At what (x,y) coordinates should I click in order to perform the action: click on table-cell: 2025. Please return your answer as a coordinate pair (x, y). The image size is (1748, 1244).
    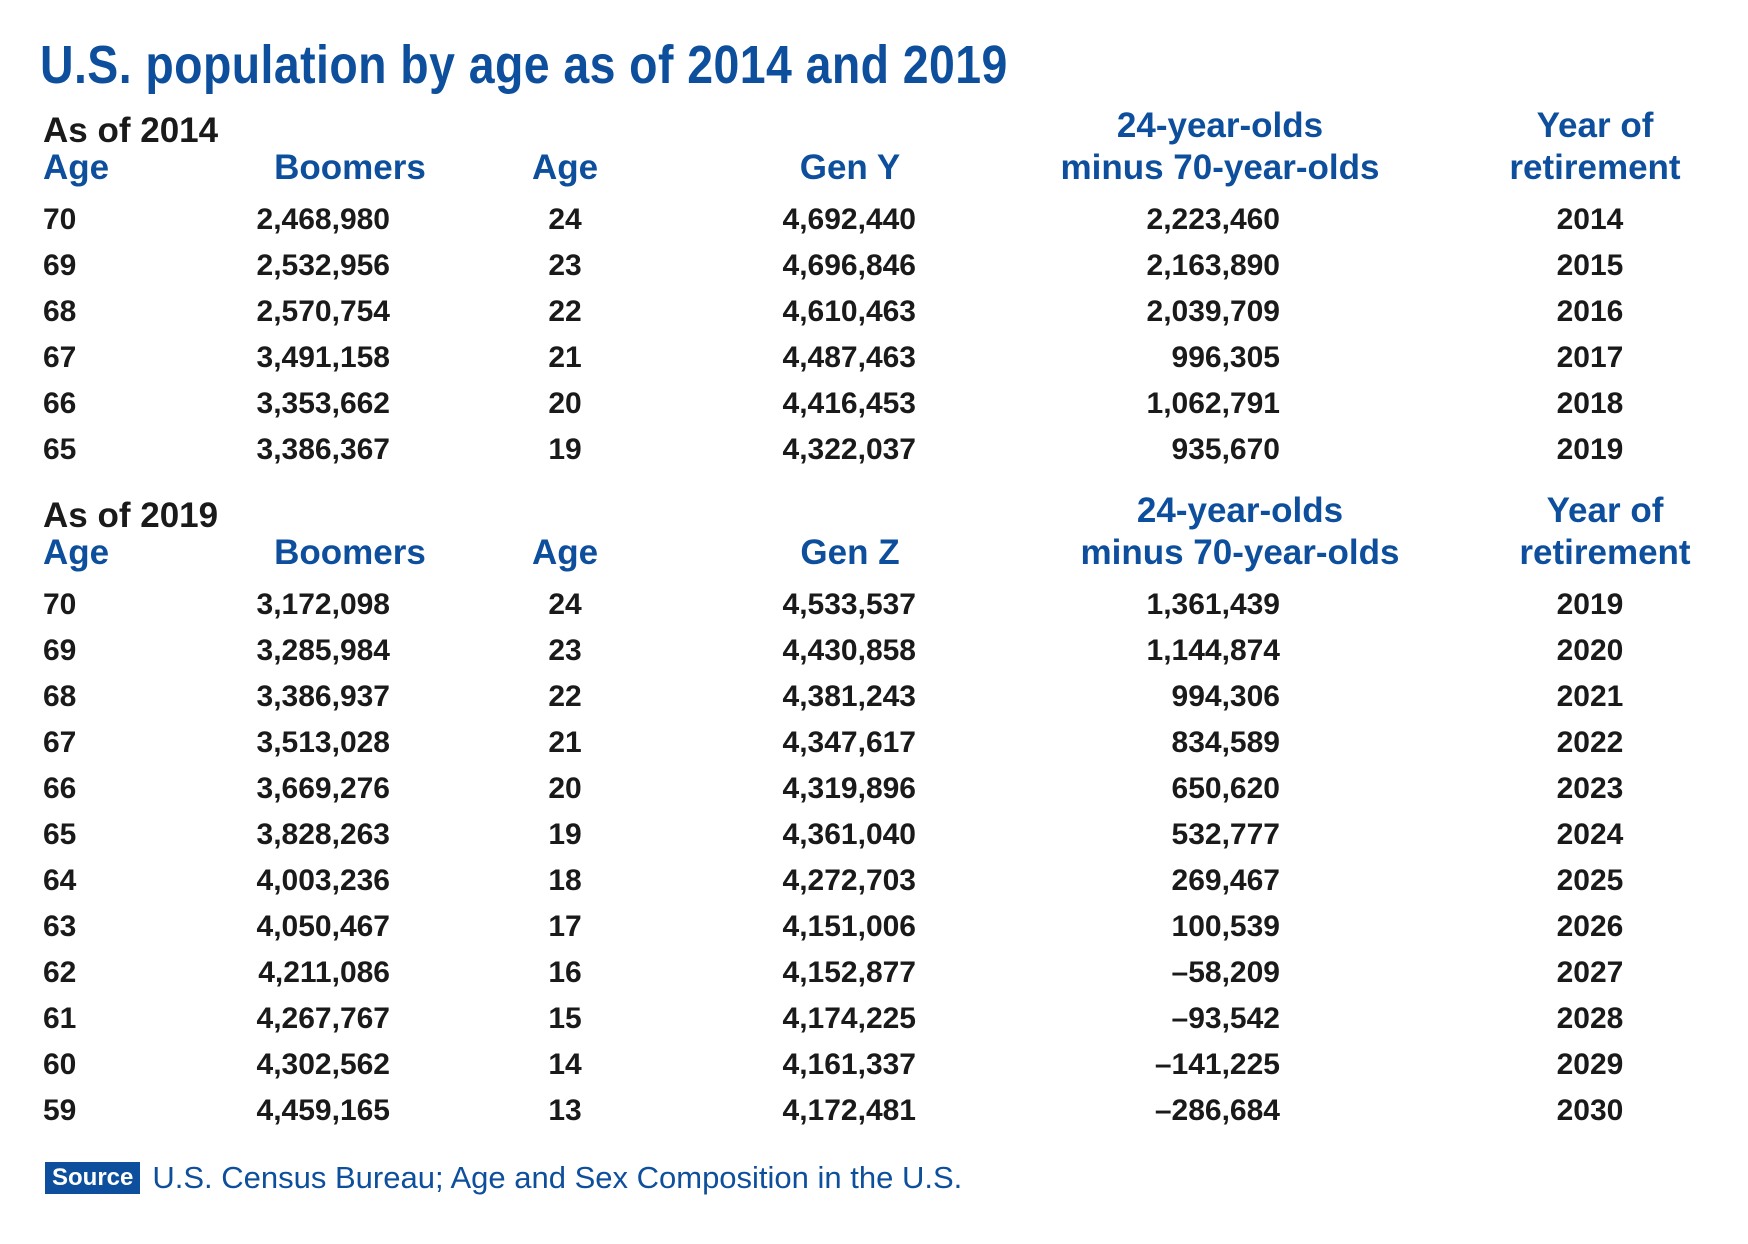
    Looking at the image, I should click on (1590, 880).